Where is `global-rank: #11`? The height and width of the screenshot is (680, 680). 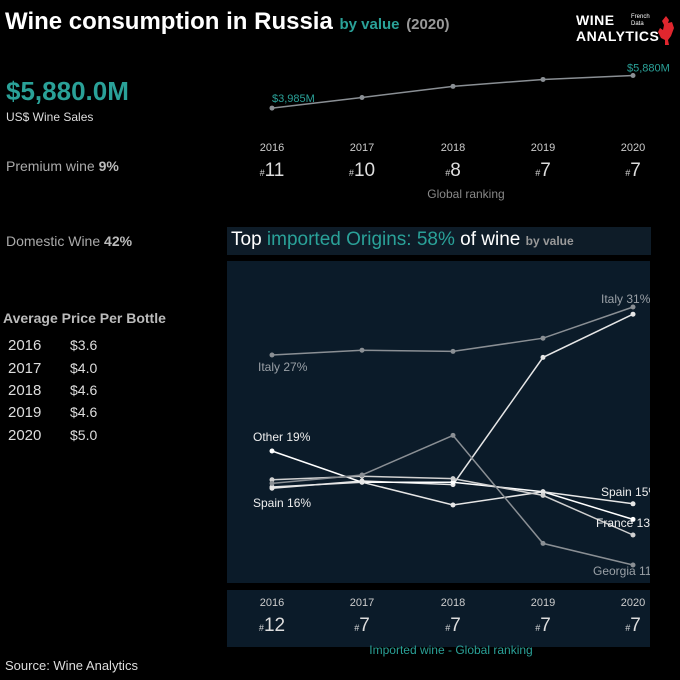 global-rank: #11 is located at coordinates (272, 171).